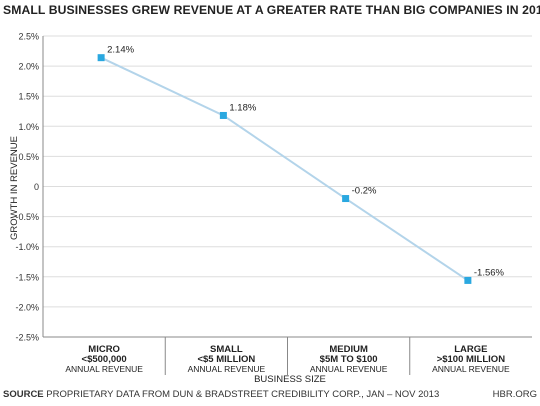  What do you see at coordinates (27, 217) in the screenshot?
I see `y-tick-label: -0.5%` at bounding box center [27, 217].